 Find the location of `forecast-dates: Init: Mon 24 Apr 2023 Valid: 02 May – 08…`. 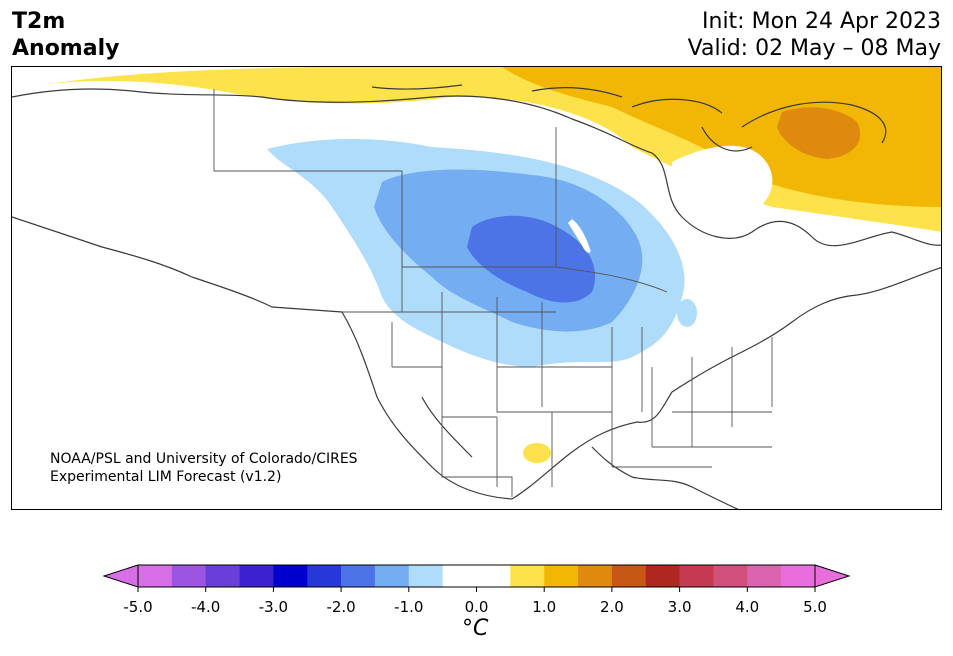

forecast-dates: Init: Mon 24 Apr 2023 Valid: 02 May – 08… is located at coordinates (814, 35).